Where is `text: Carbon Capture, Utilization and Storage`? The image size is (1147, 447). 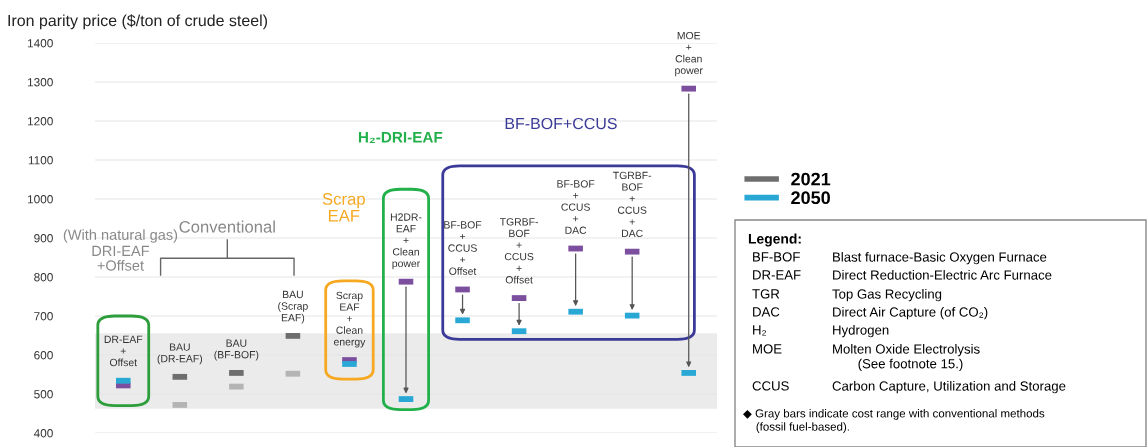
text: Carbon Capture, Utilization and Storage is located at coordinates (949, 387).